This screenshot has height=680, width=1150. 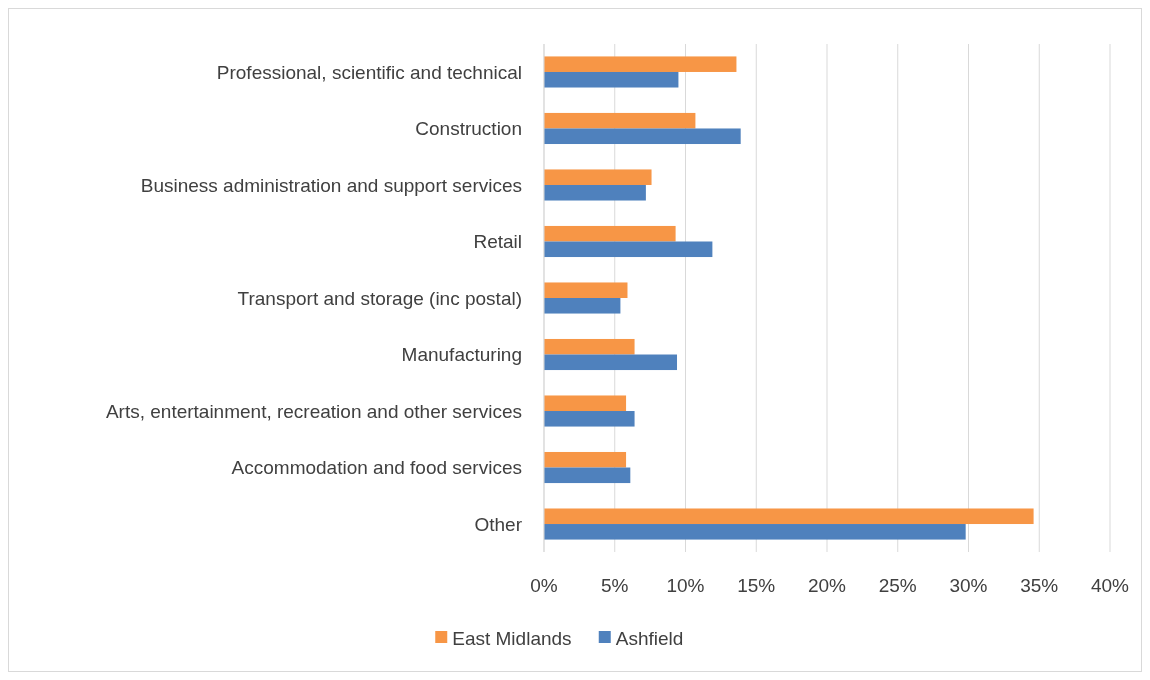 What do you see at coordinates (313, 411) in the screenshot?
I see `y-tick-label: Arts, entertainment, recreation and other services` at bounding box center [313, 411].